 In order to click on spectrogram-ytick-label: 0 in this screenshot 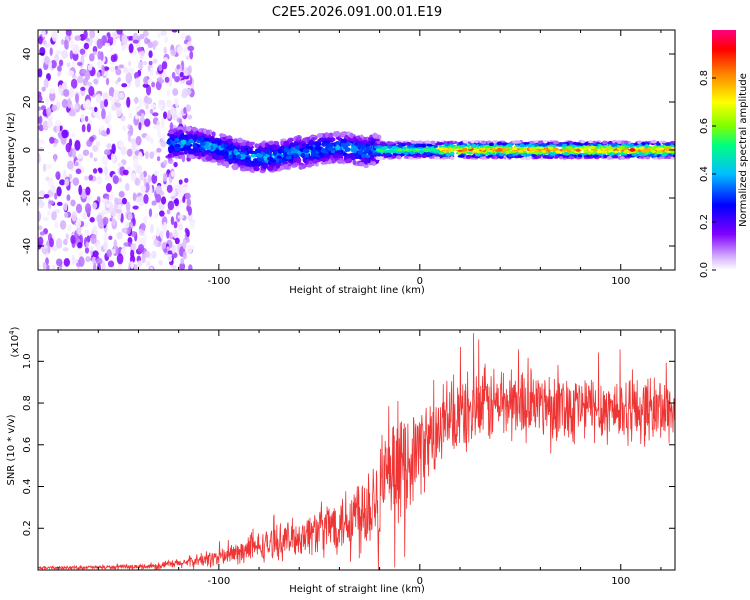, I will do `click(27, 150)`.